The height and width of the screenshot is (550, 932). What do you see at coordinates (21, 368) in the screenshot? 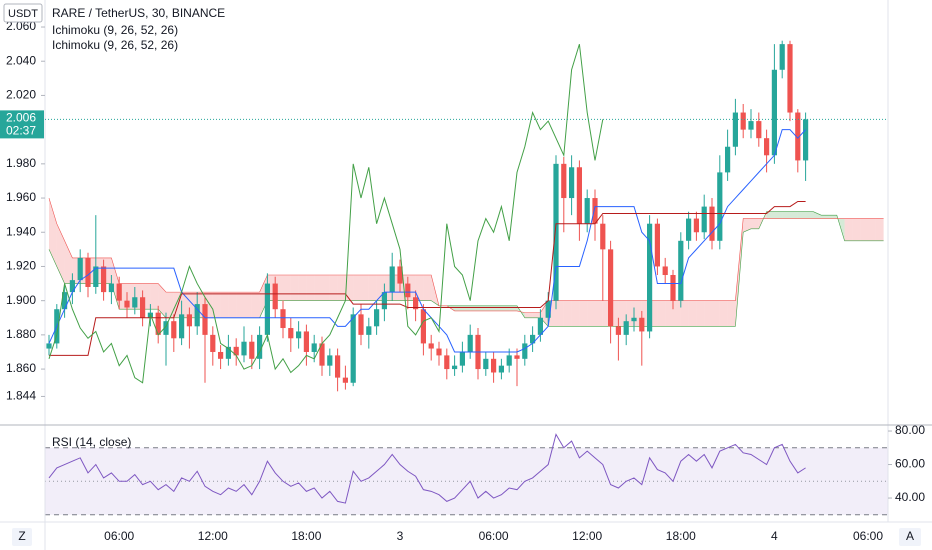
I see `y-tick-label: 1.860` at bounding box center [21, 368].